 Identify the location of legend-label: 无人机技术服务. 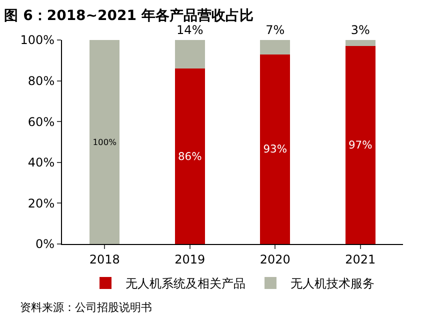
(332, 283).